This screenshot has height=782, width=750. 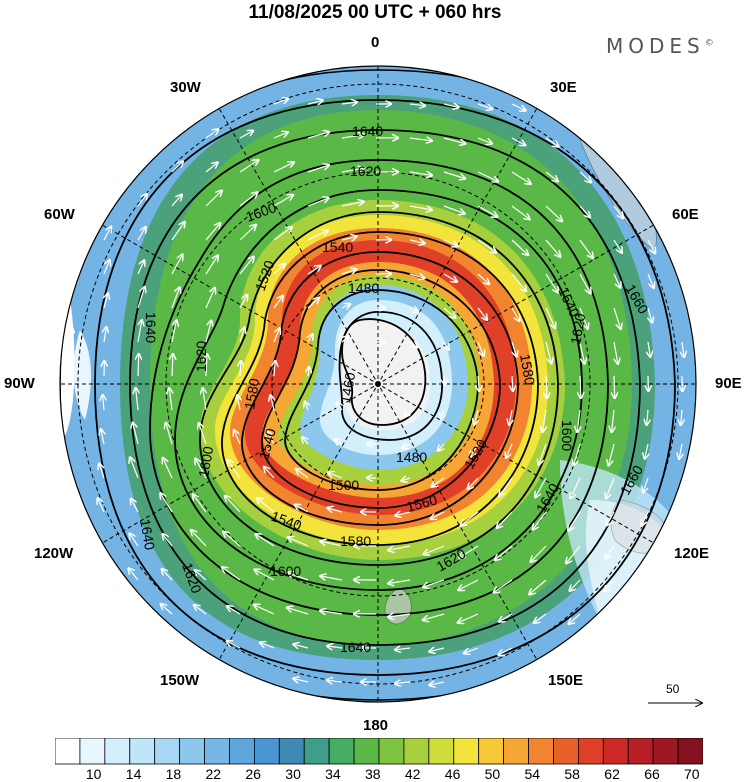 What do you see at coordinates (213, 774) in the screenshot?
I see `colorbar-label: 22` at bounding box center [213, 774].